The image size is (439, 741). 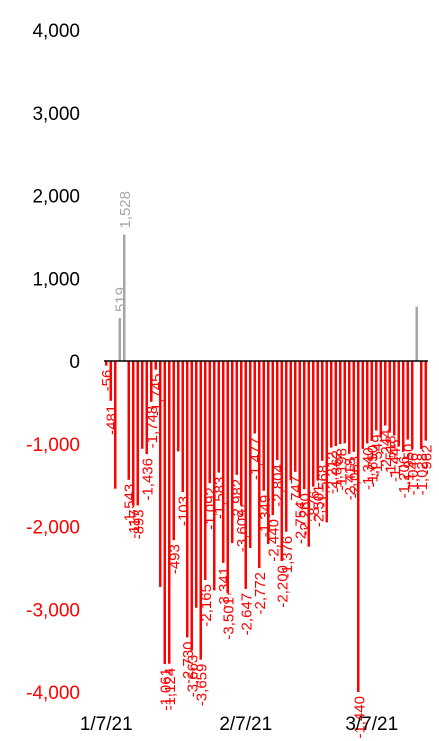 What do you see at coordinates (386, 451) in the screenshot?
I see `data-label: -2,244` at bounding box center [386, 451].